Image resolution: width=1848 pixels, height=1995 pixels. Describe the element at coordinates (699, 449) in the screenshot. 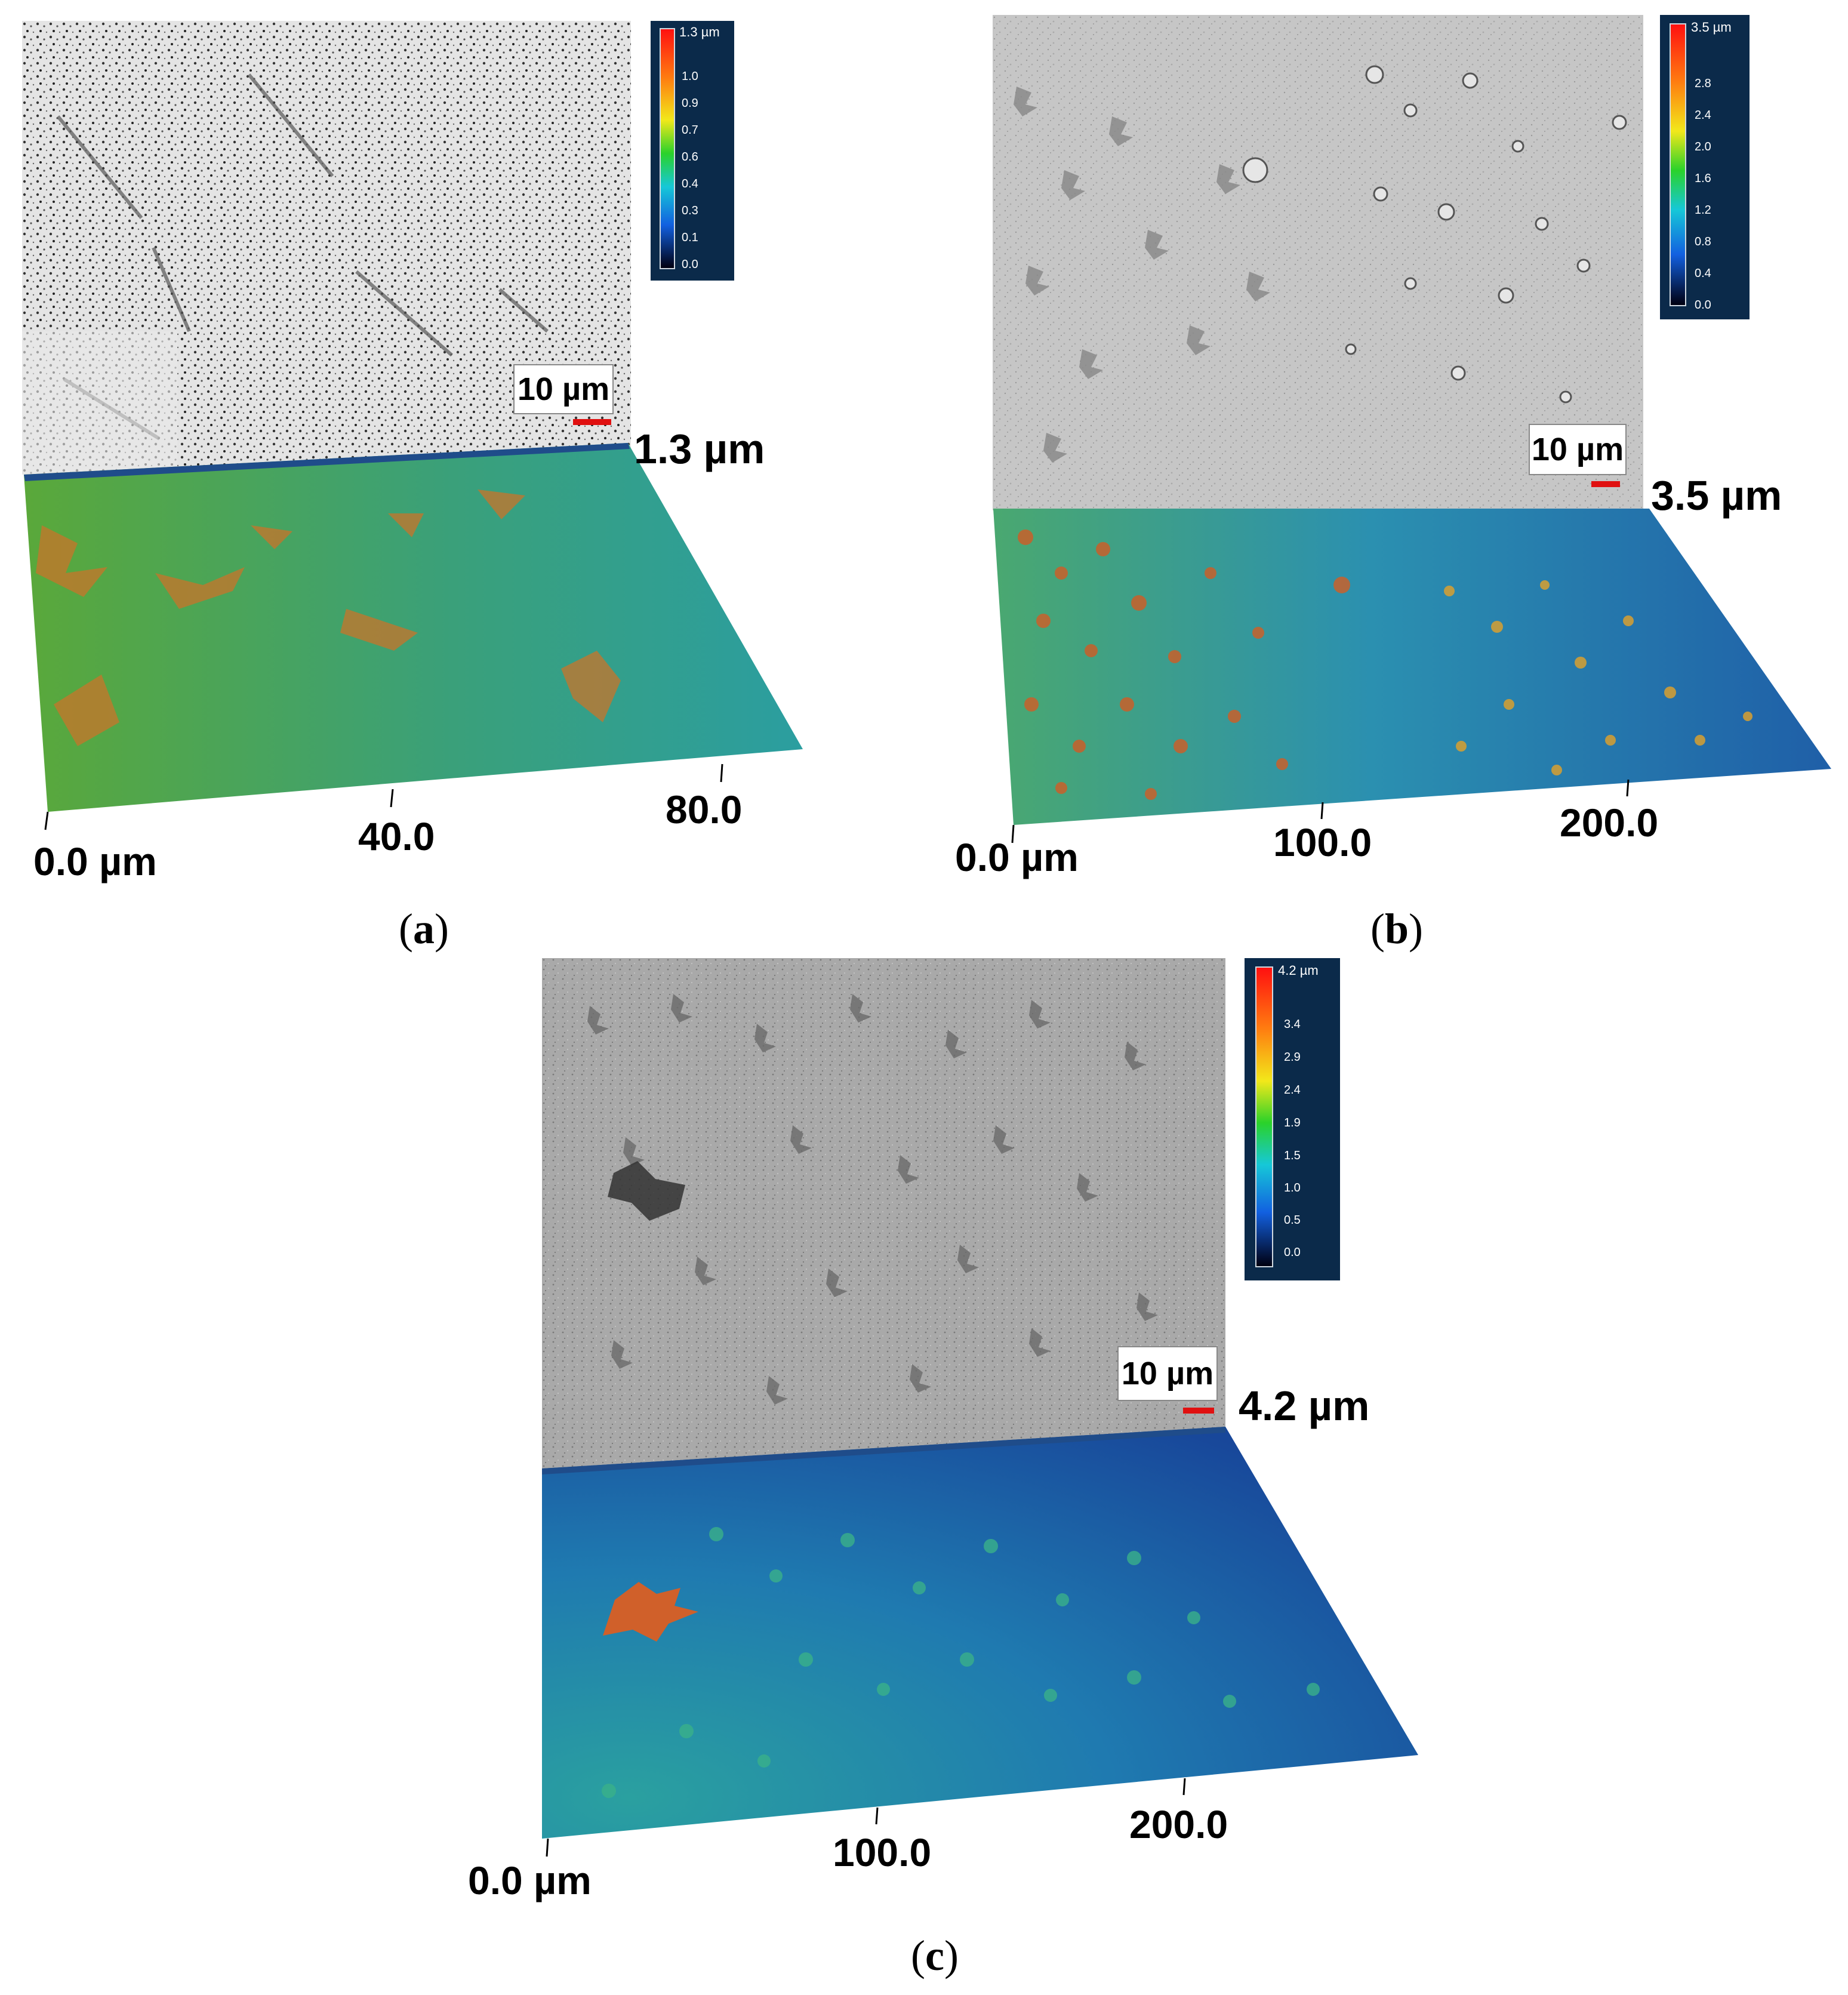

I see `height-label: 1.3 µm` at that location.